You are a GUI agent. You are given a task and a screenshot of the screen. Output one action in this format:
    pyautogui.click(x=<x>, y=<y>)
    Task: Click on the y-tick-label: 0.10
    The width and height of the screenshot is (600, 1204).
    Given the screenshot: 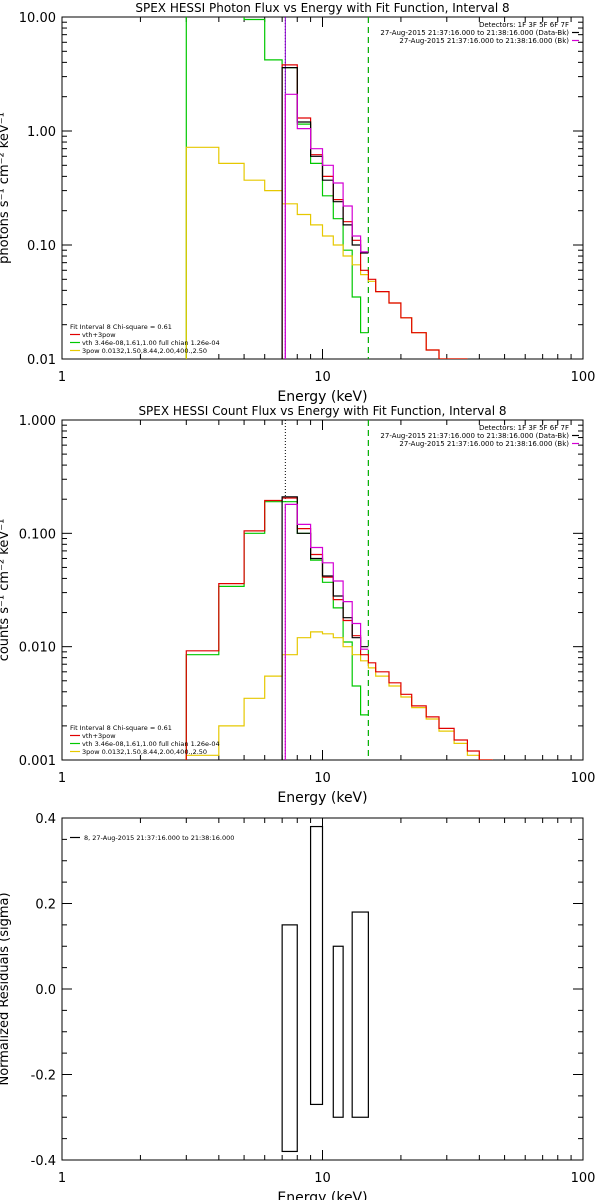 What is the action you would take?
    pyautogui.click(x=41, y=246)
    